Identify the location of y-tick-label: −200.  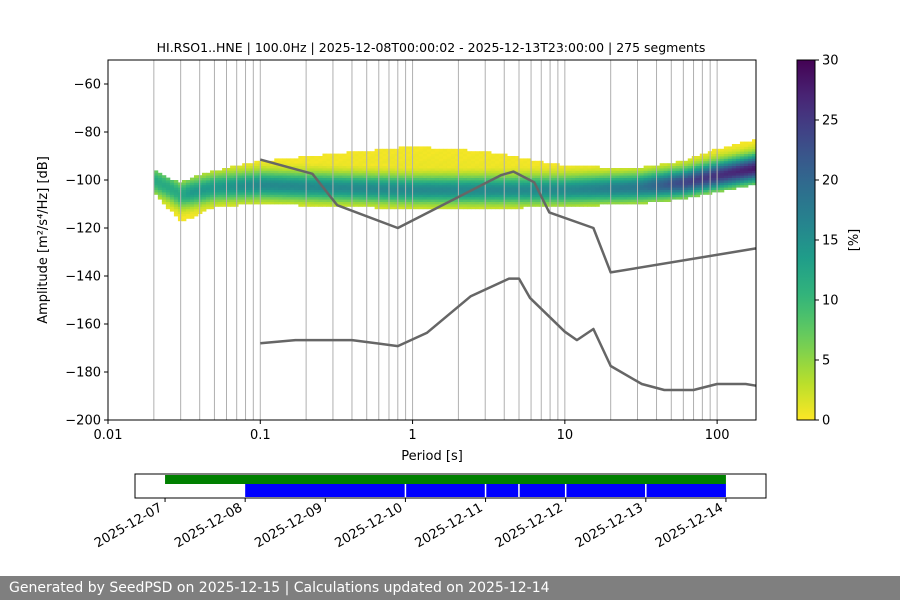
(83, 421).